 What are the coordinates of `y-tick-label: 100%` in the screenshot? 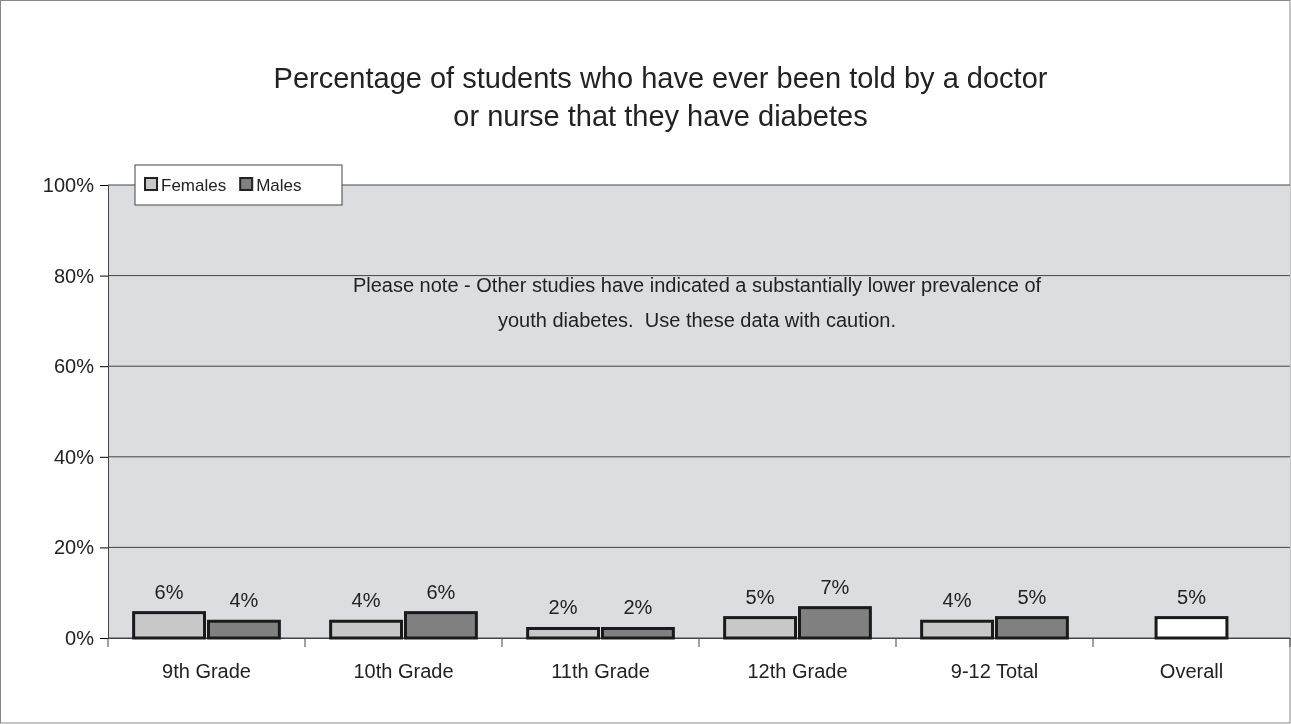 It's located at (68, 184).